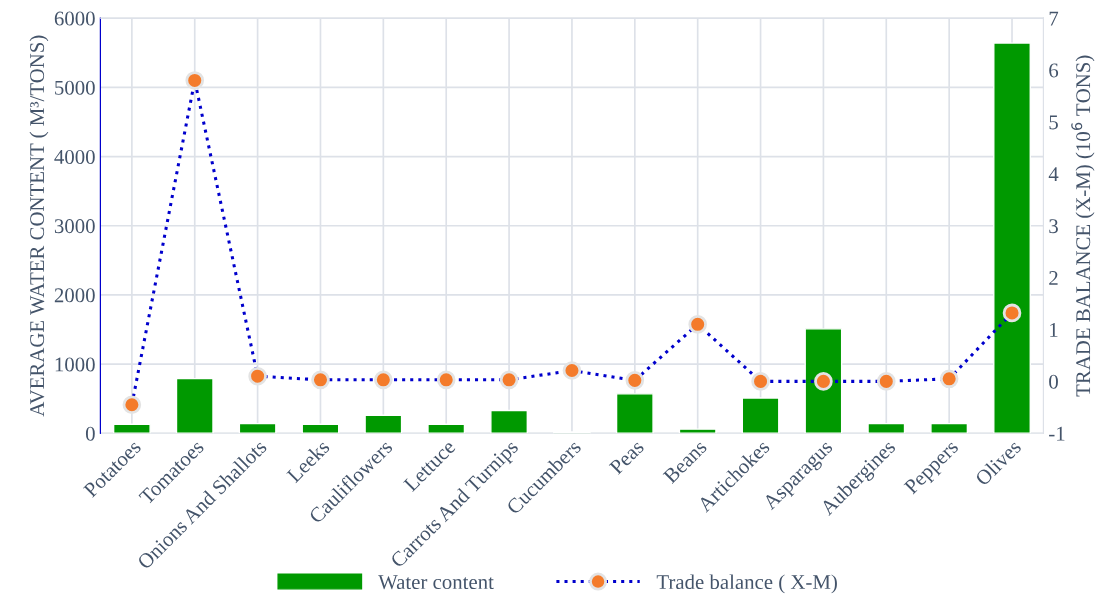  Describe the element at coordinates (1053, 122) in the screenshot. I see `y2-tick-label: 5` at that location.